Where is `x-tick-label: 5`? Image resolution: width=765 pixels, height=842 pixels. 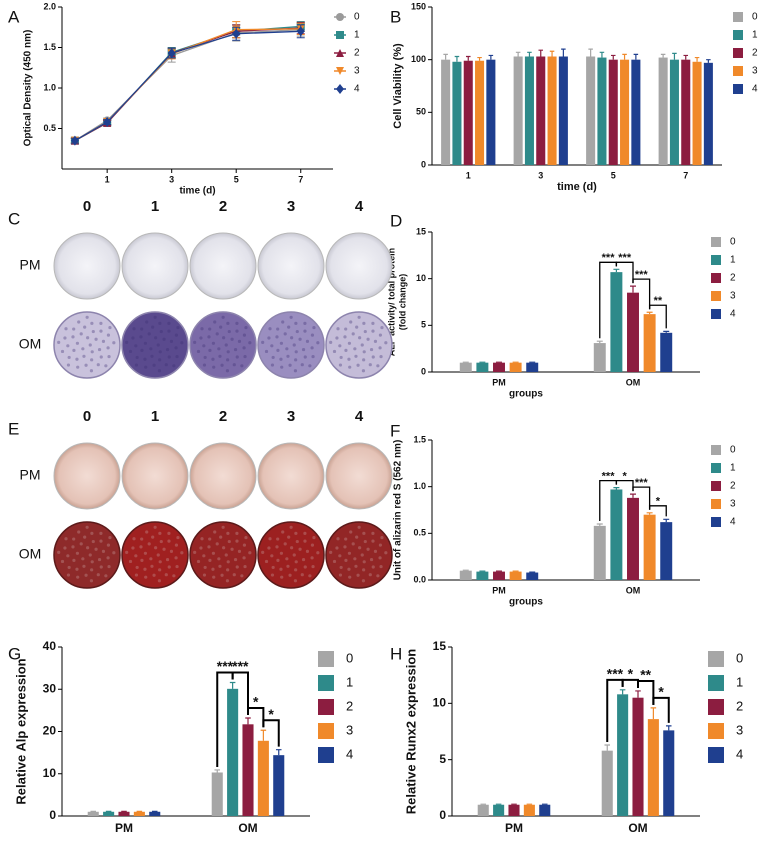 x-tick-label: 5 is located at coordinates (613, 175).